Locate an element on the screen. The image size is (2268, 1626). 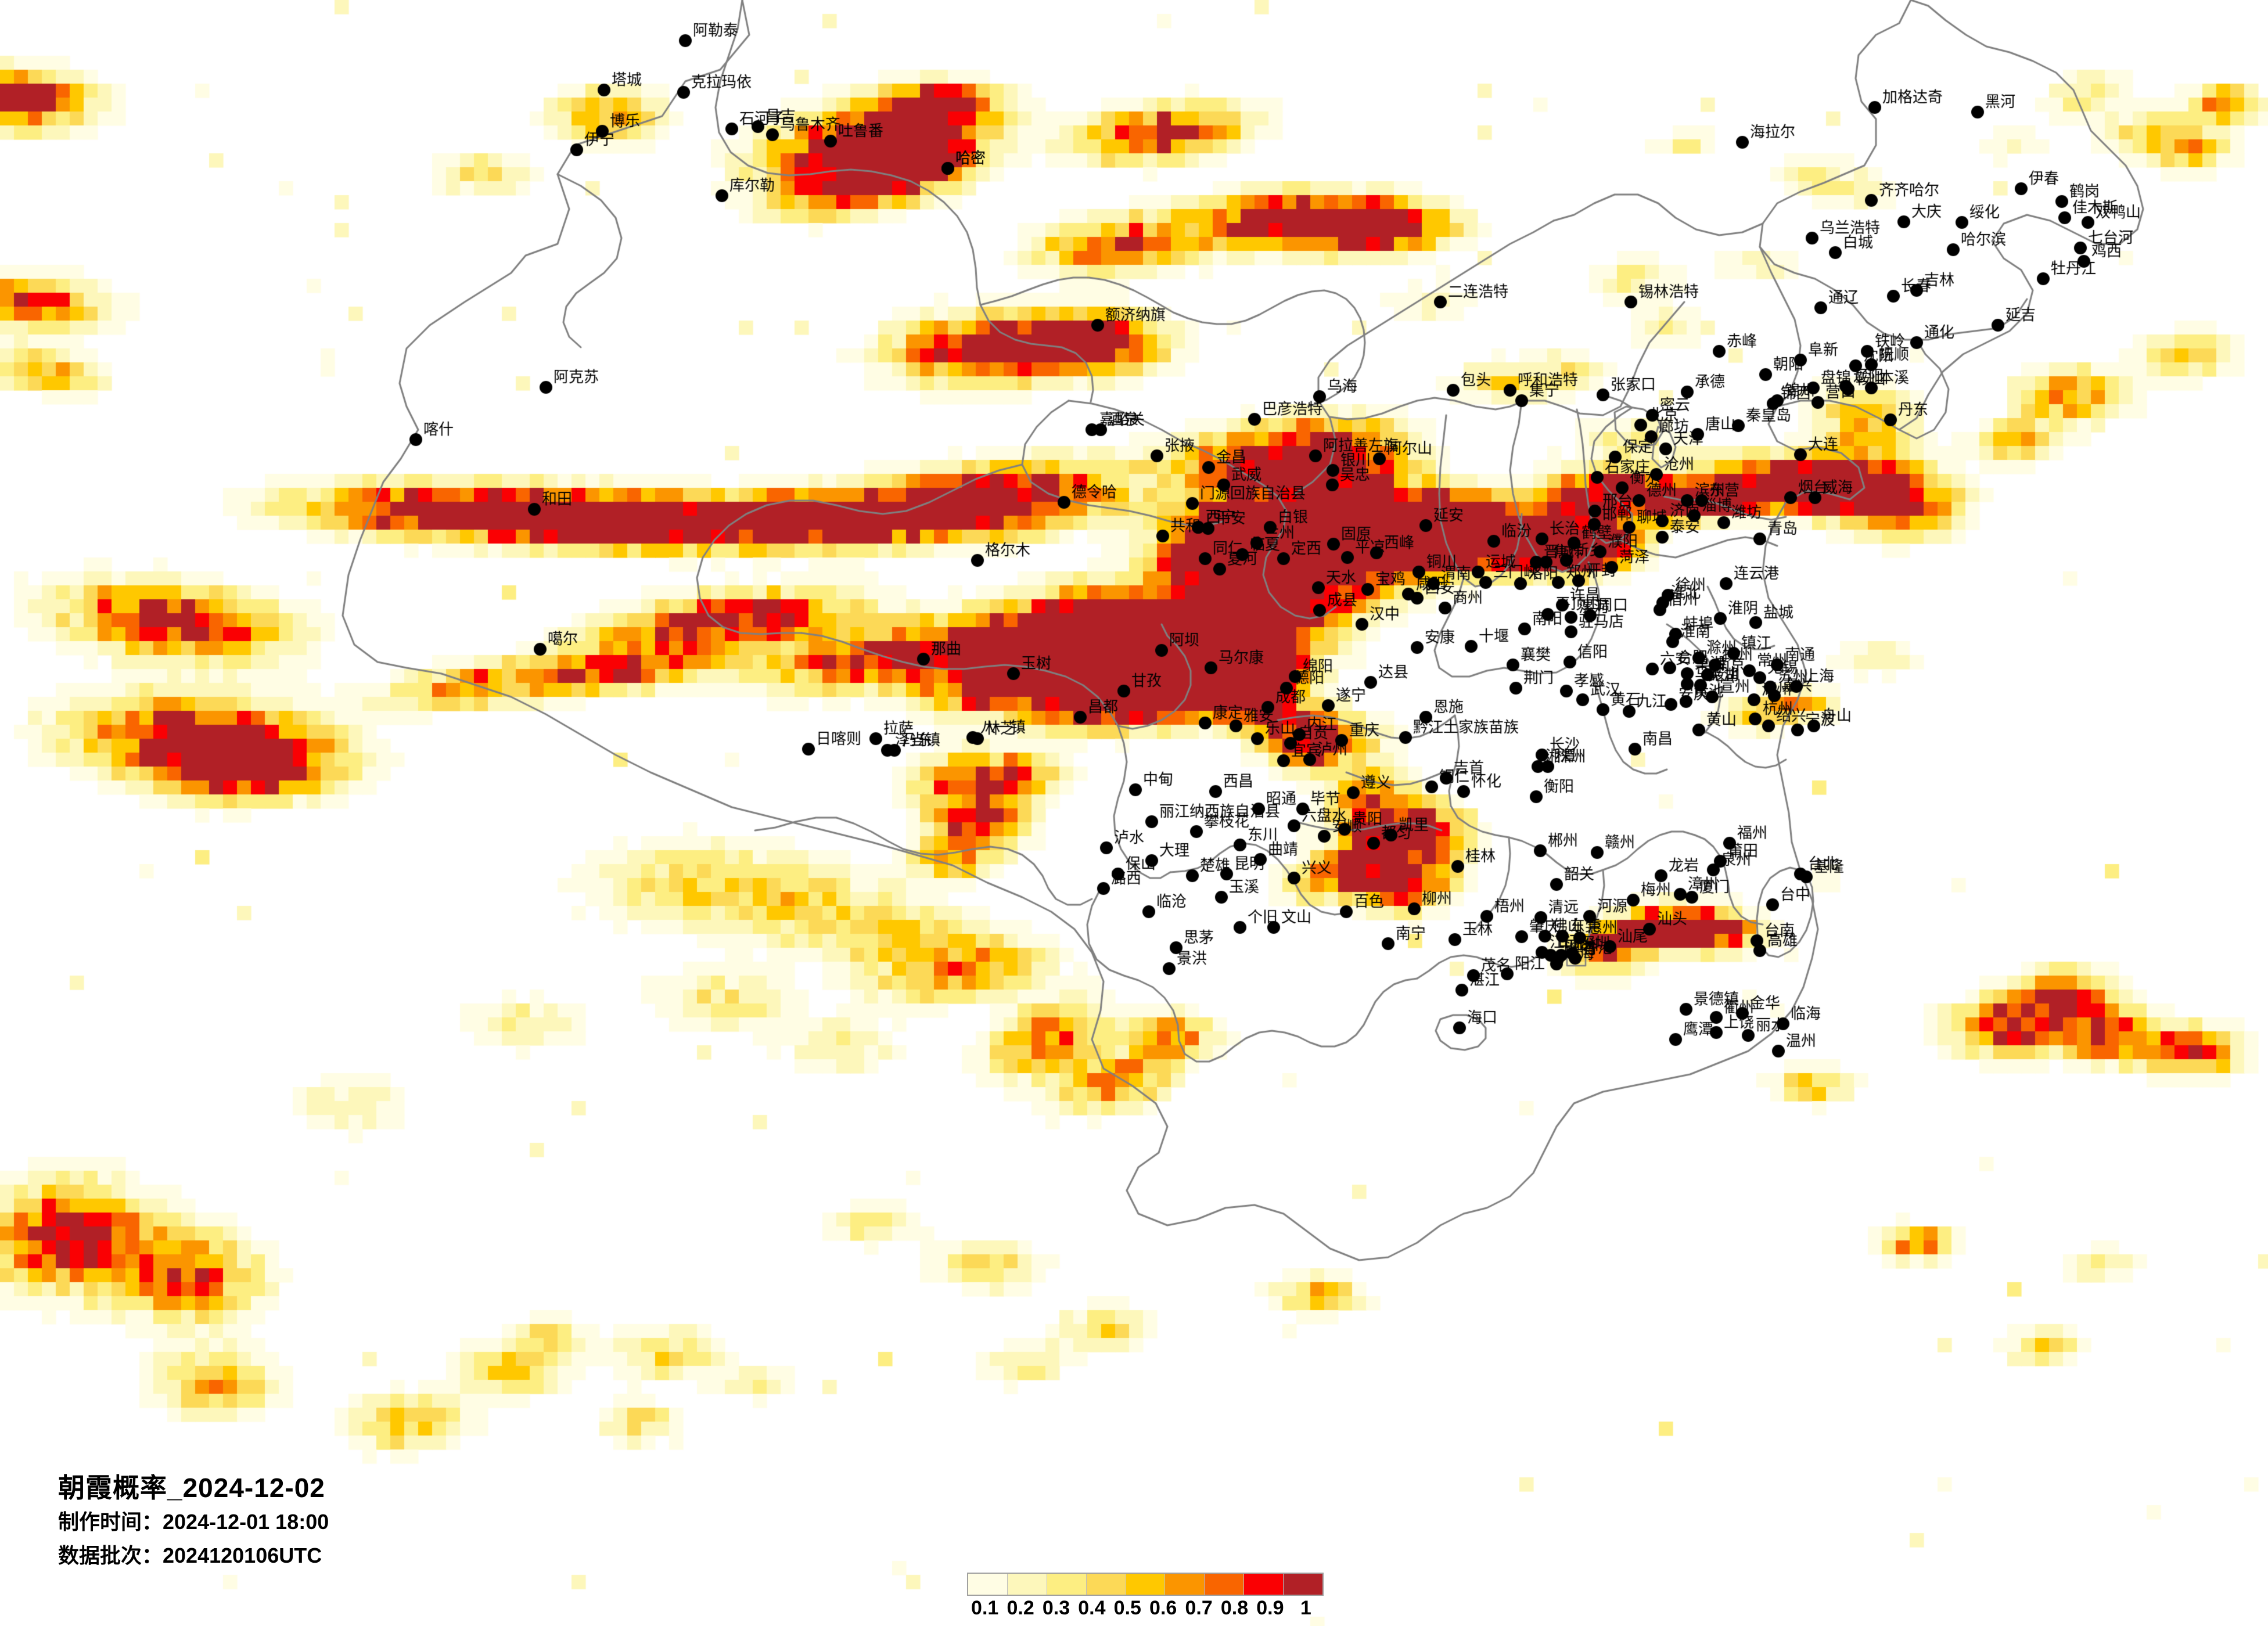
colorbar-tick-labels: 0.1 0.2 0.3 0.4 0.5 0.6 0.7 0.8 0.9 1 is located at coordinates (1145, 1609).